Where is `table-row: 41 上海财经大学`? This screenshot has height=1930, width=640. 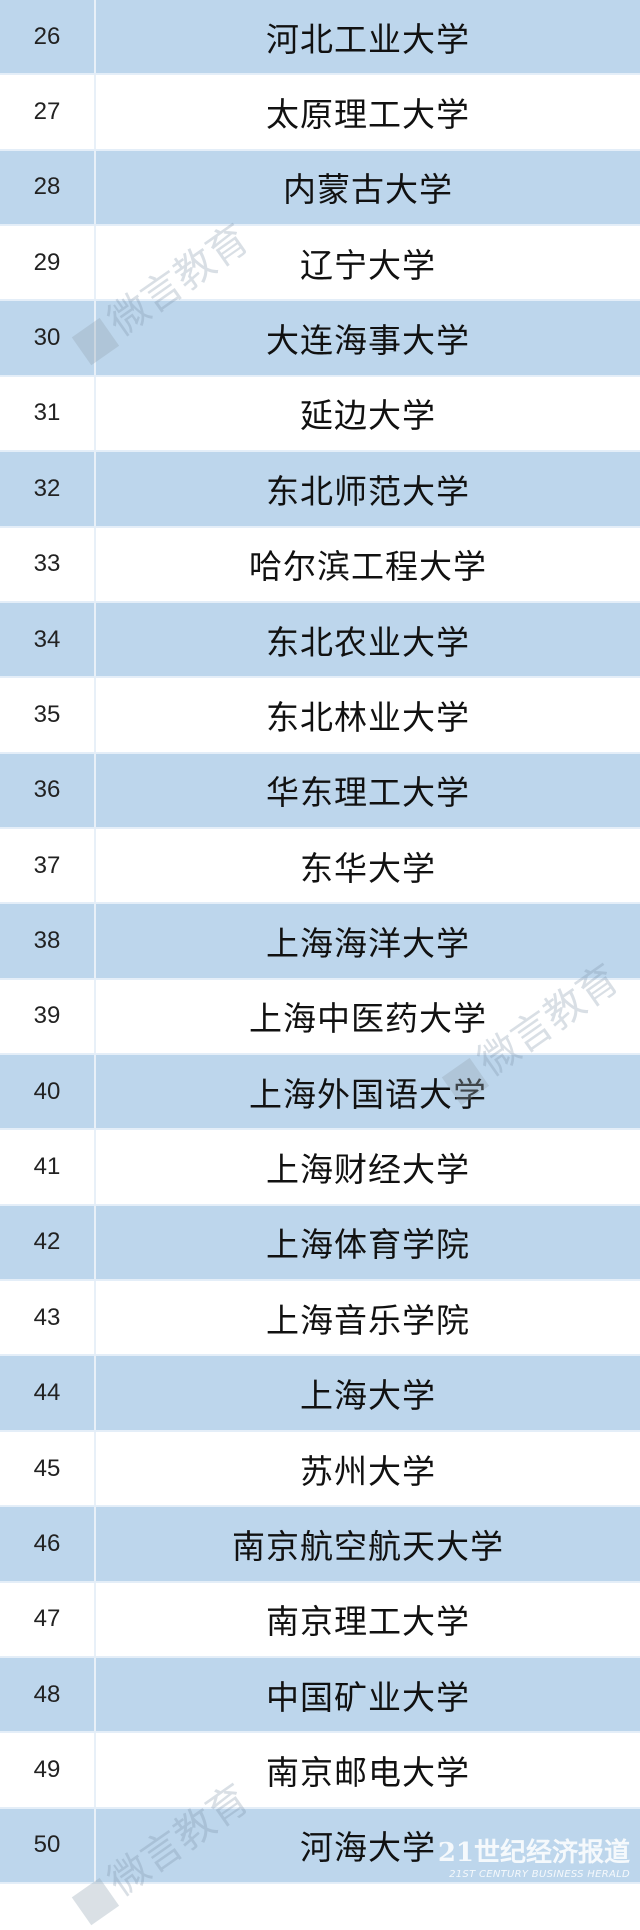 table-row: 41 上海财经大学 is located at coordinates (320, 1168).